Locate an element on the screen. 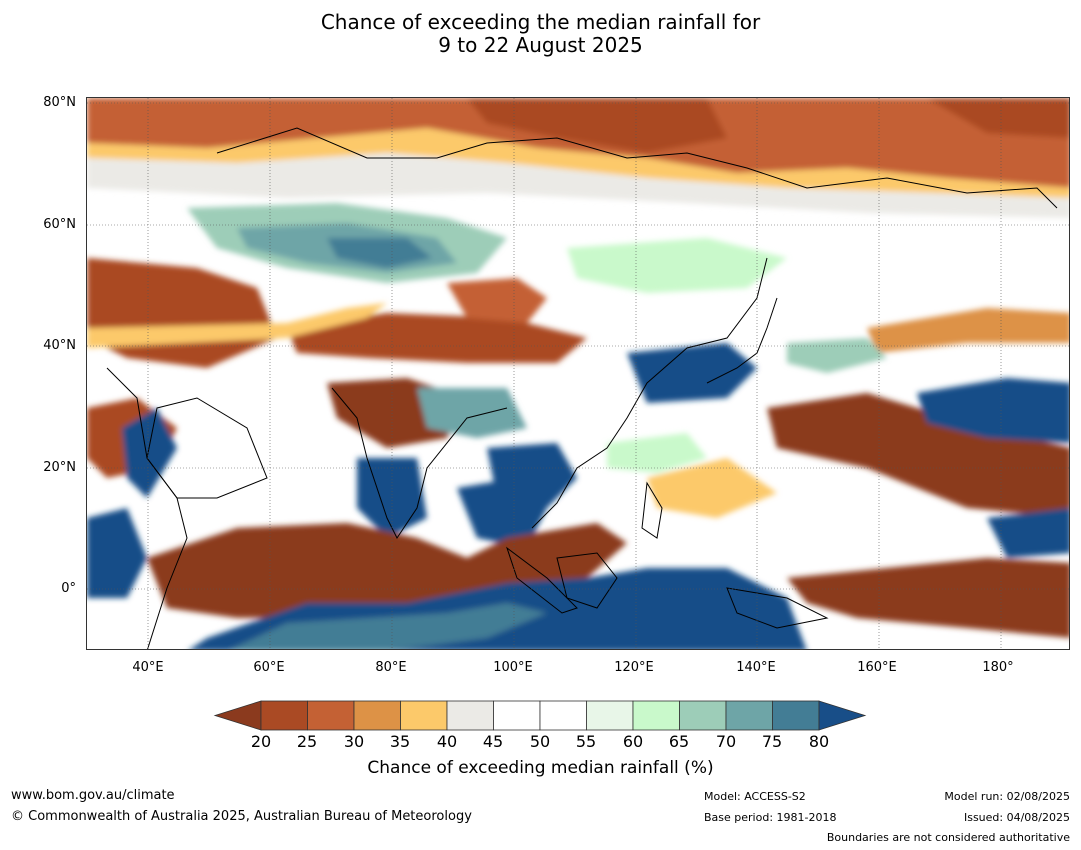 This screenshot has height=850, width=1081. colorbar-tick-80: 80 is located at coordinates (819, 741).